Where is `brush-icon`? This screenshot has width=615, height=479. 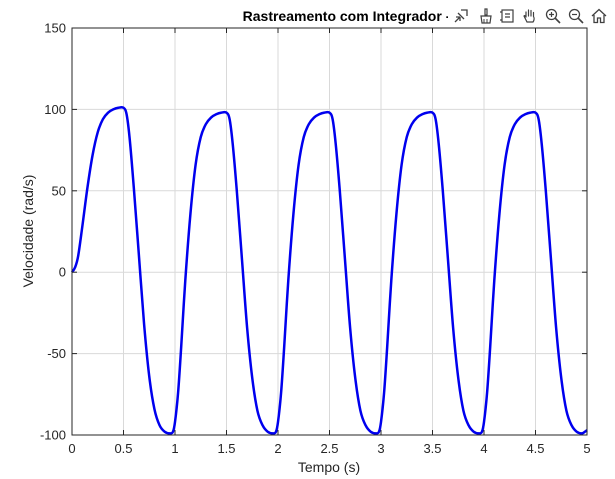
brush-icon is located at coordinates (486, 16).